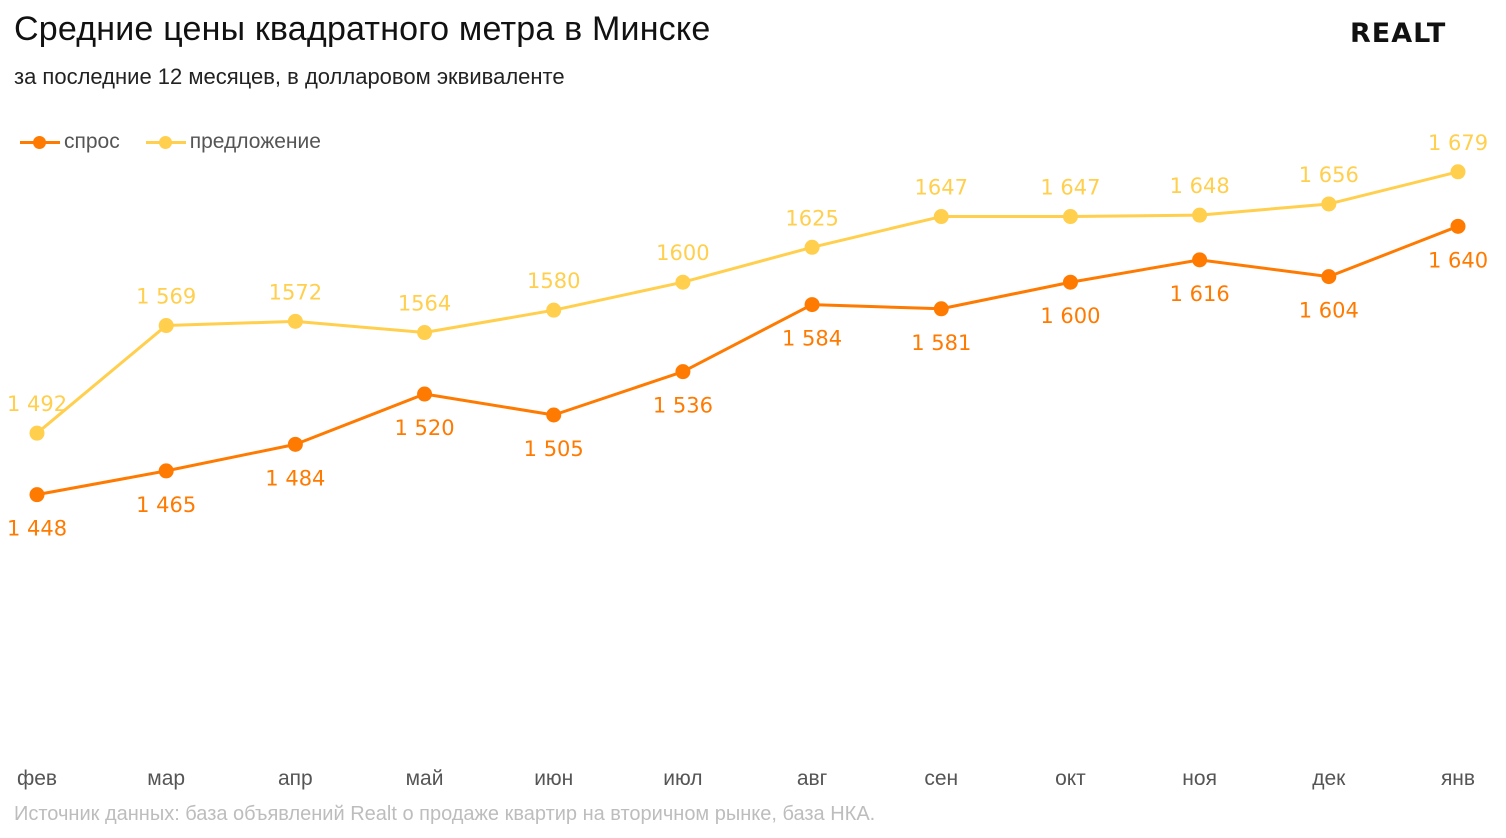  Describe the element at coordinates (941, 778) in the screenshot. I see `x-tick-label: сен` at that location.